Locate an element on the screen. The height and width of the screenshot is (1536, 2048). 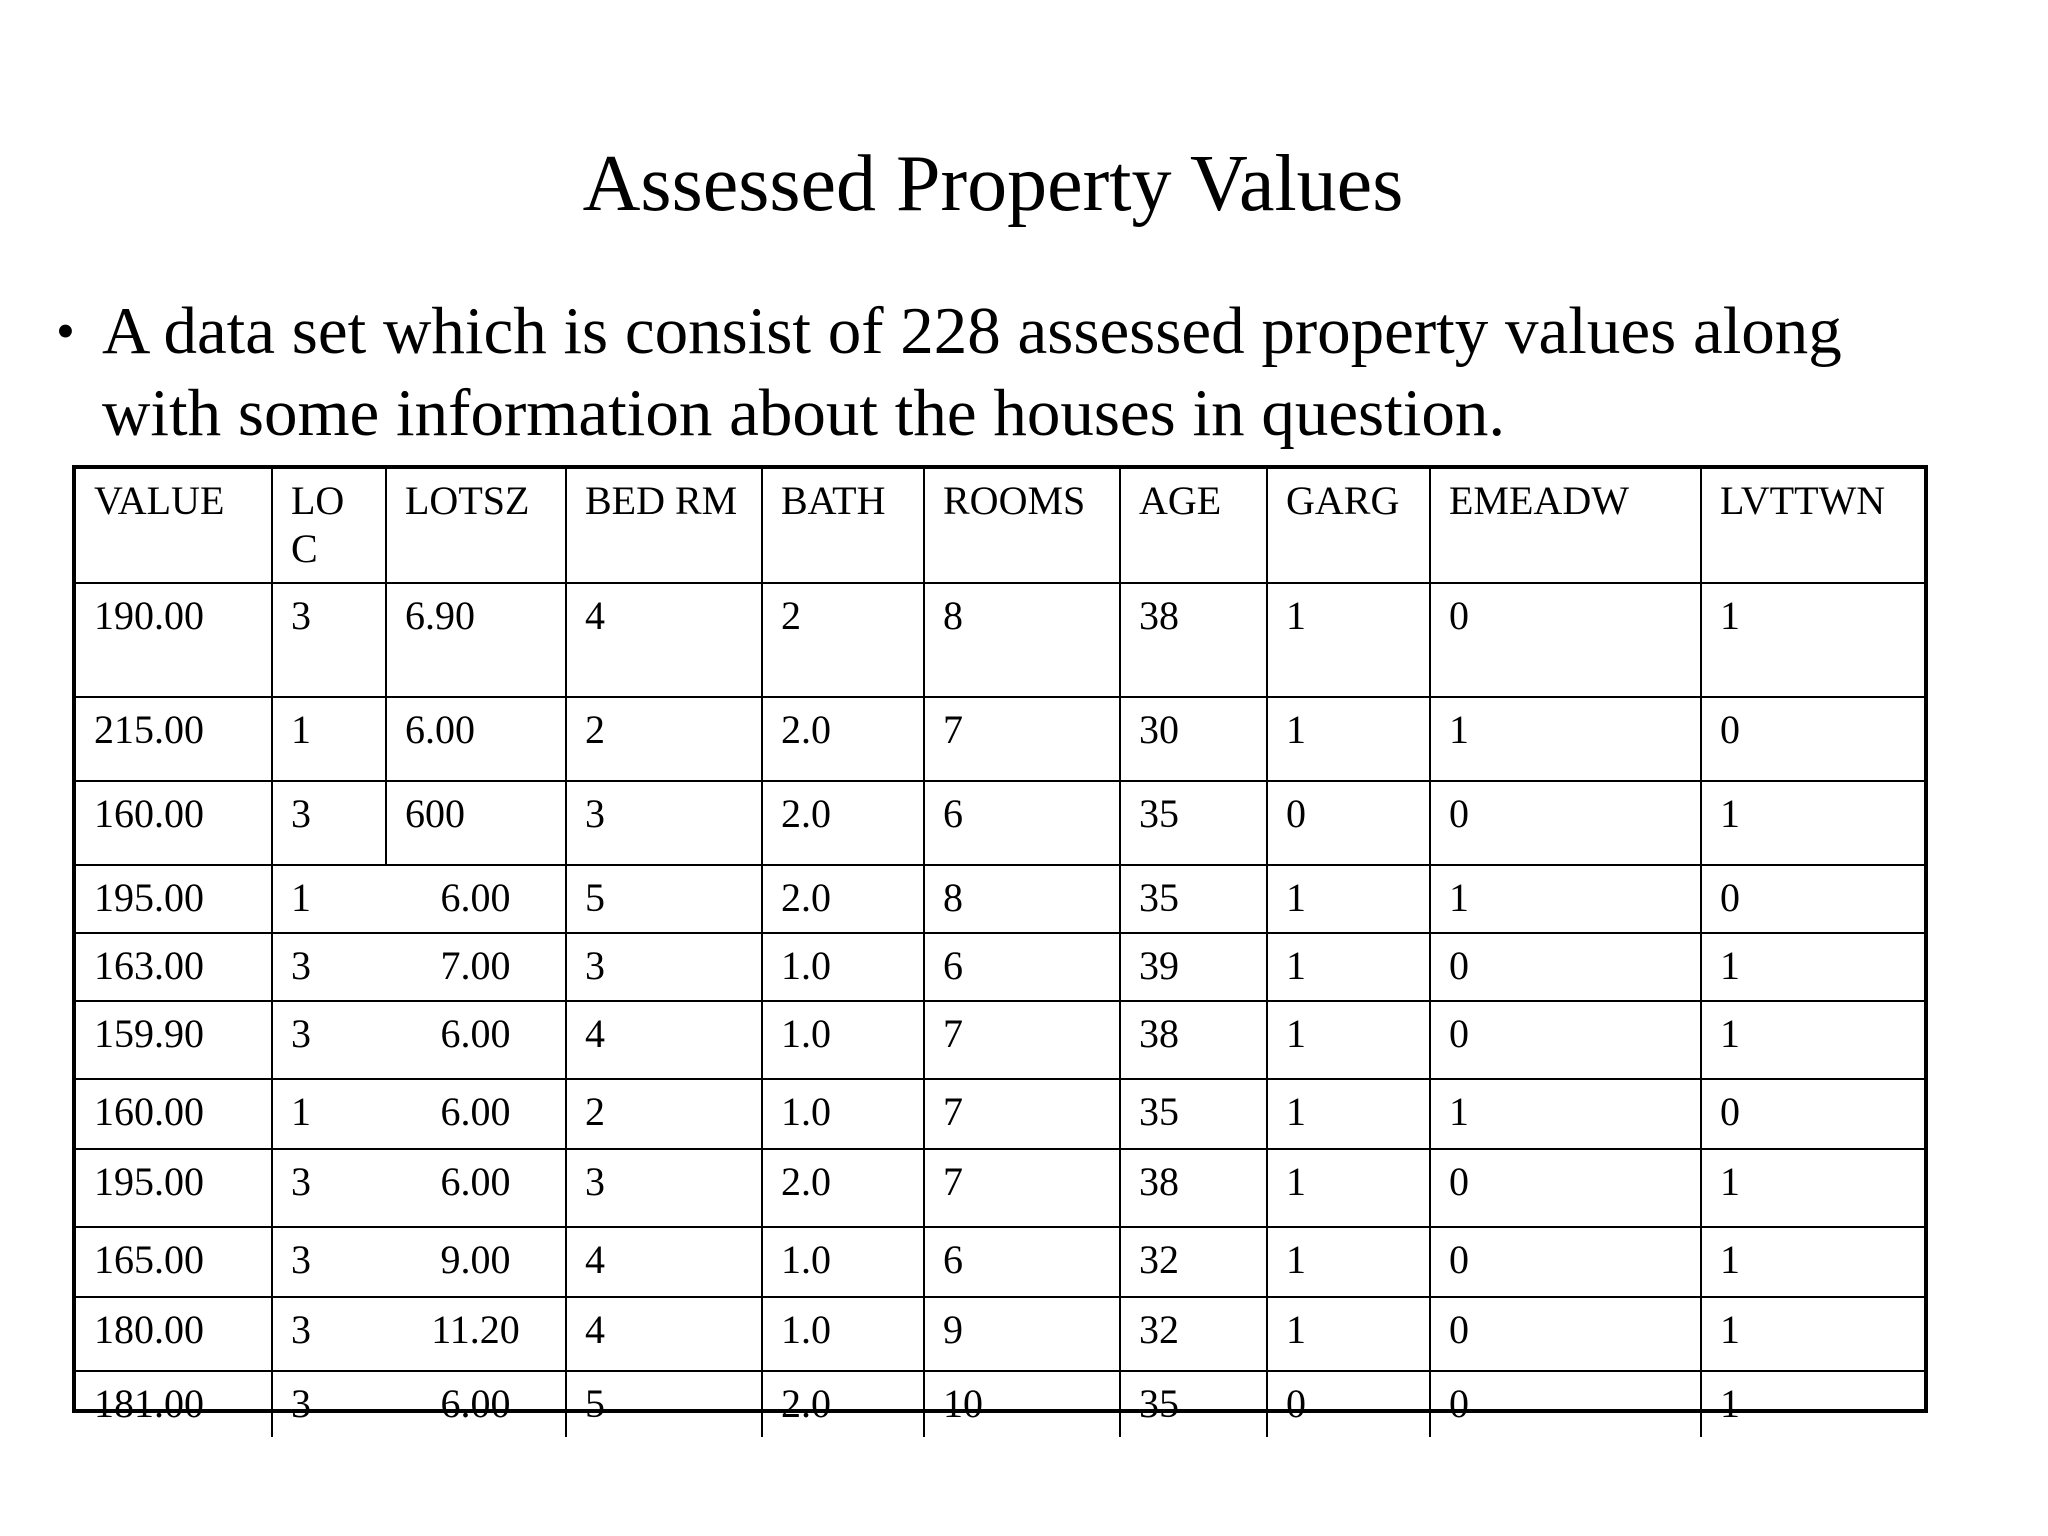
cell-bedrm: 5 is located at coordinates (664, 1403).